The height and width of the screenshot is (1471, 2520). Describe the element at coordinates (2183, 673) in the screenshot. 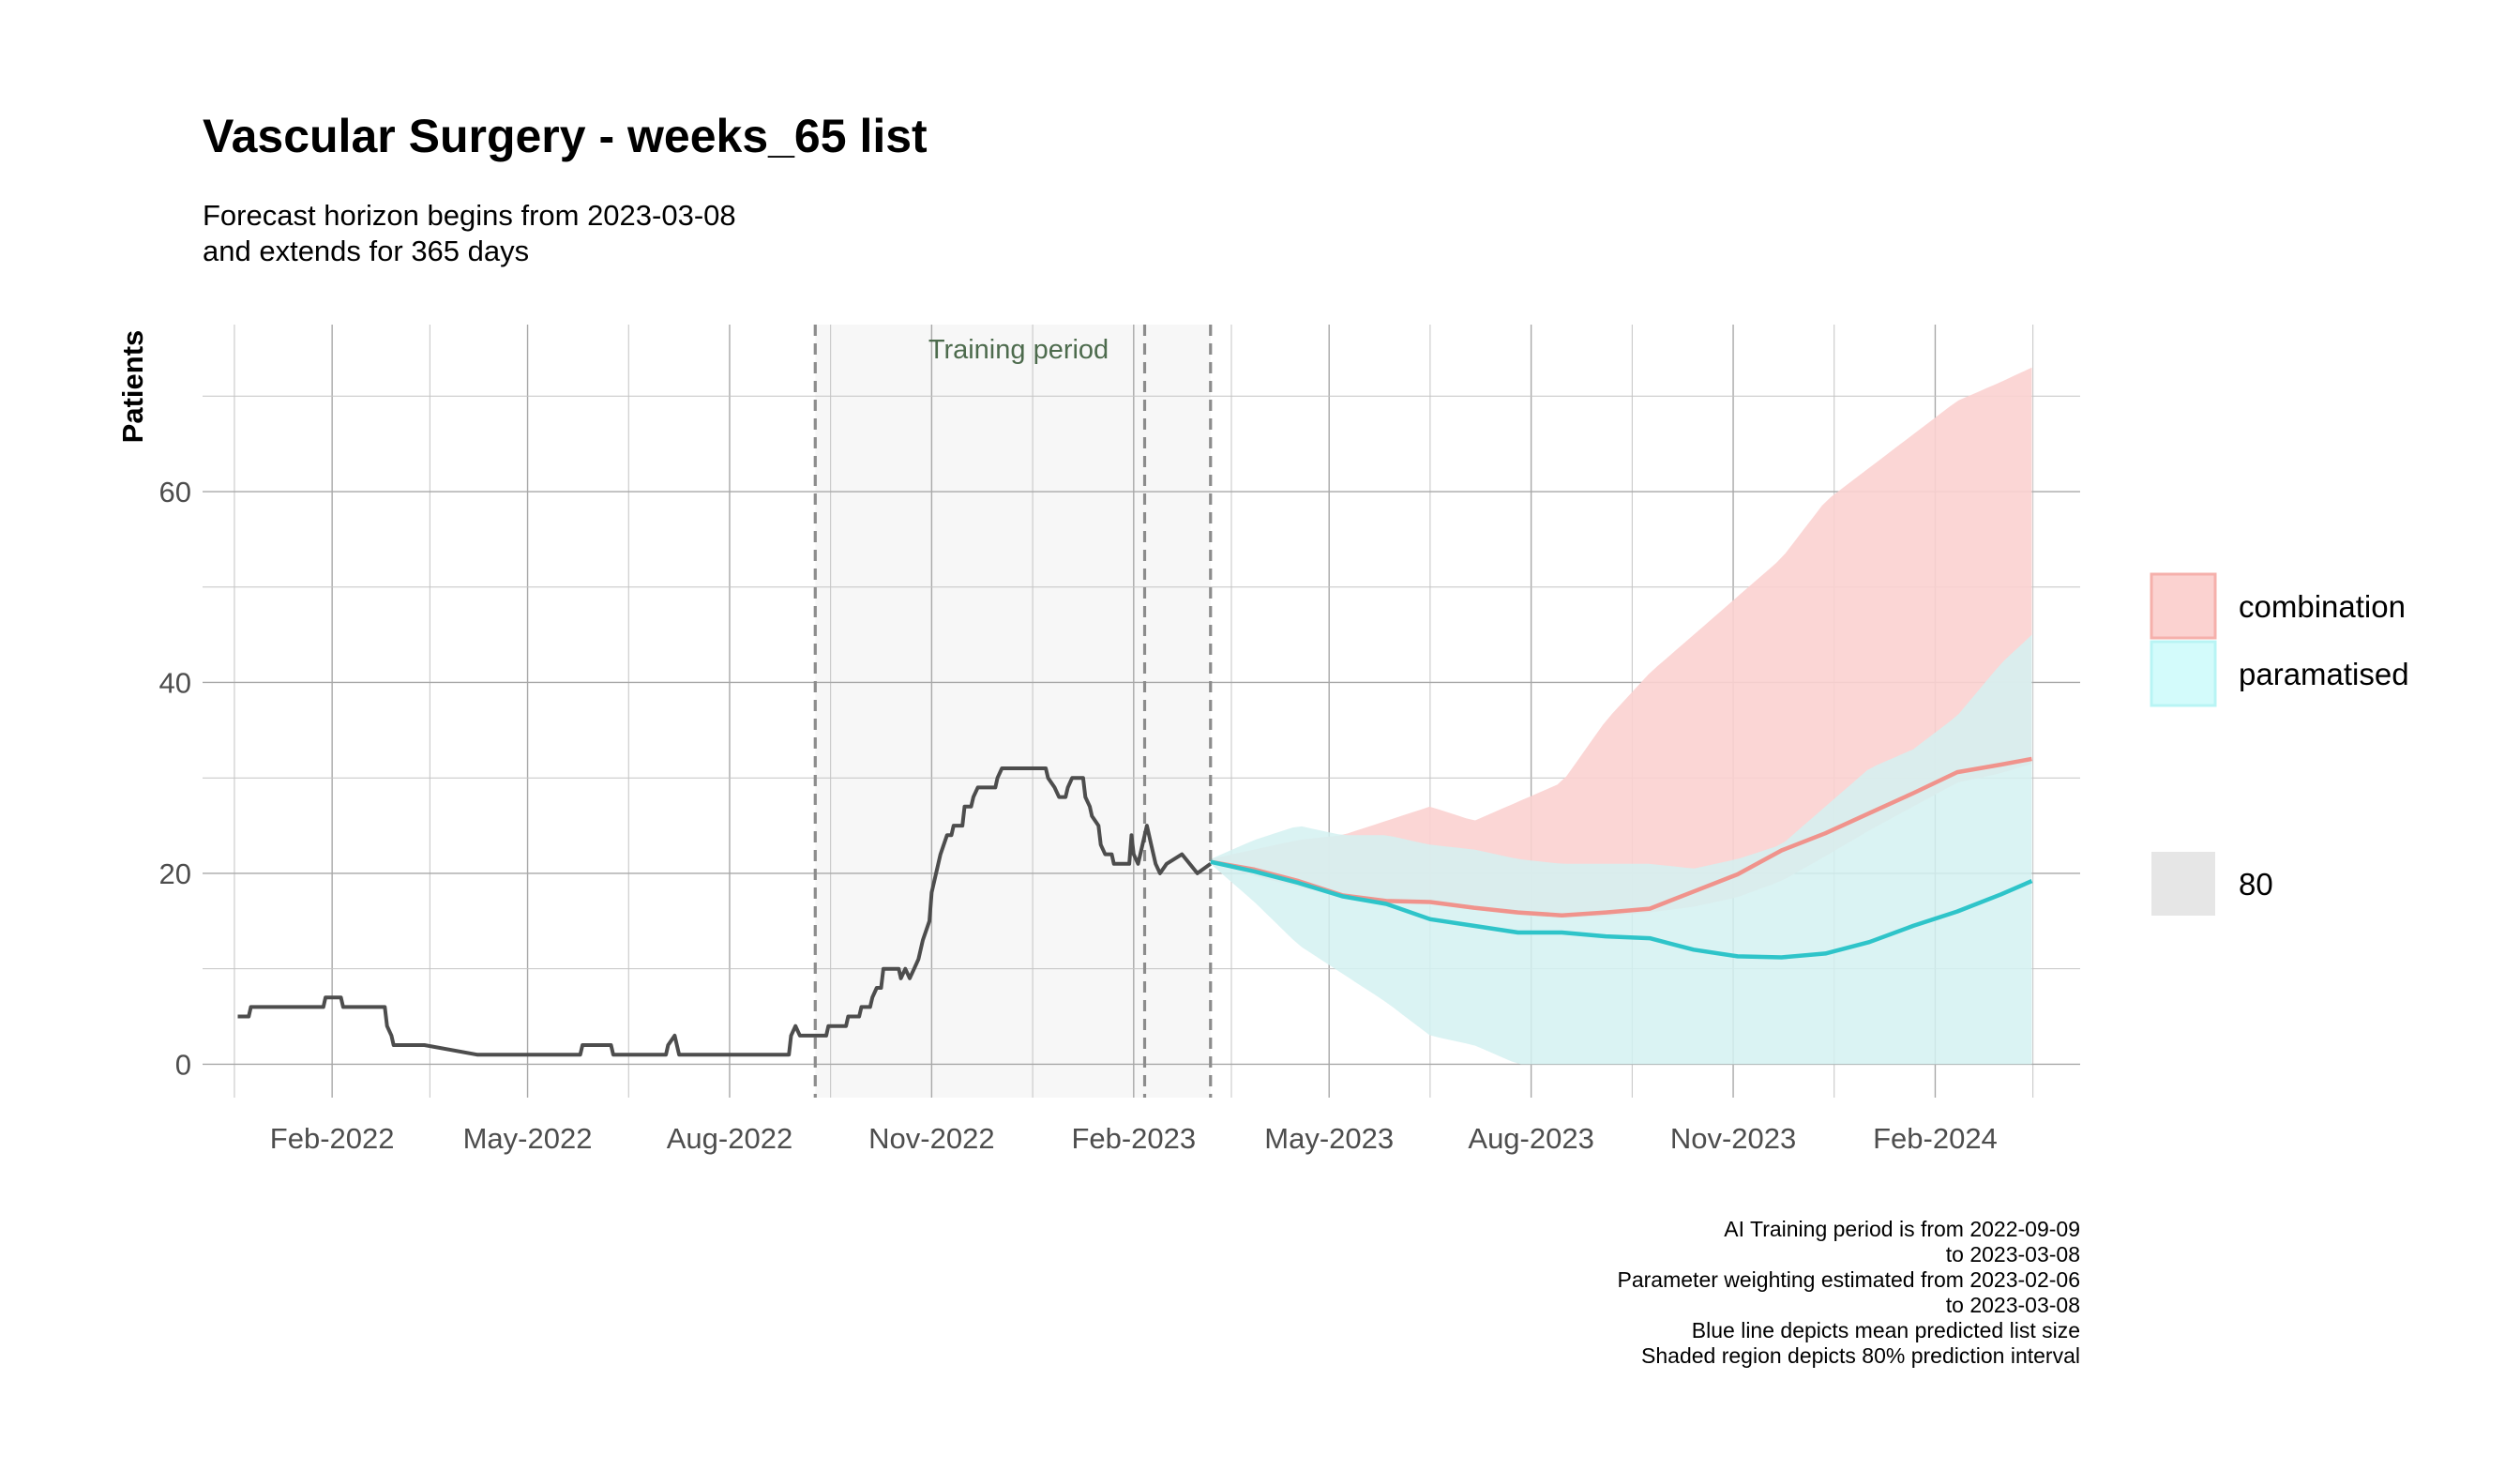

I see `legend-key-paramatised` at that location.